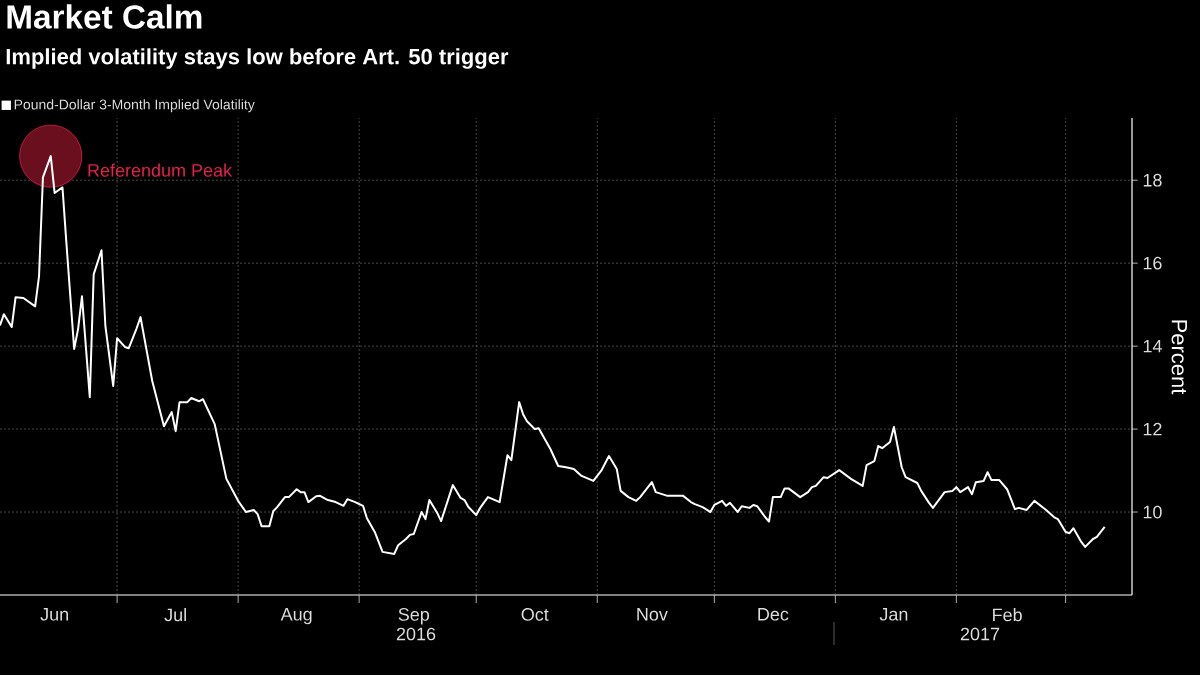 The image size is (1200, 675). What do you see at coordinates (54, 614) in the screenshot?
I see `x-tick-label: Jun` at bounding box center [54, 614].